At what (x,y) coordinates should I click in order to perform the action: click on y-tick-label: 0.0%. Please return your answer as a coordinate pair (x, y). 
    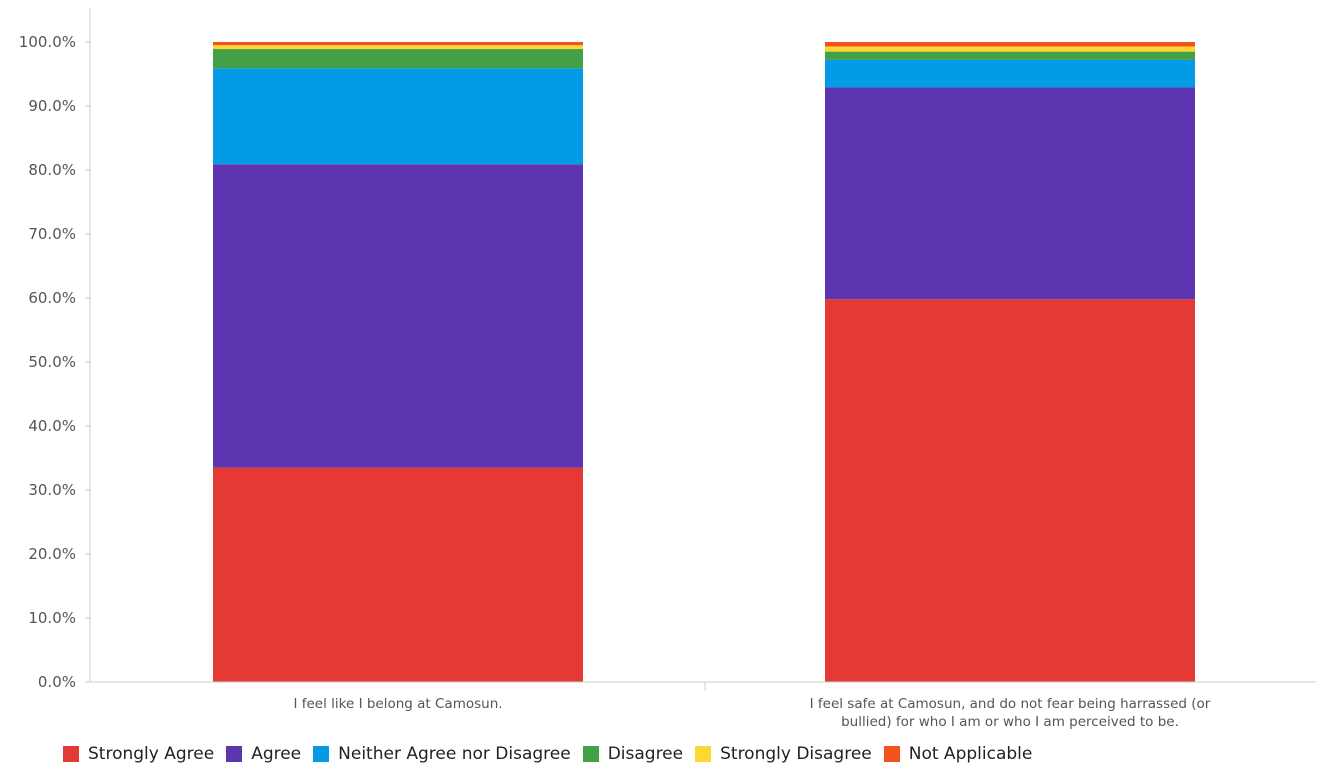
    Looking at the image, I should click on (57, 682).